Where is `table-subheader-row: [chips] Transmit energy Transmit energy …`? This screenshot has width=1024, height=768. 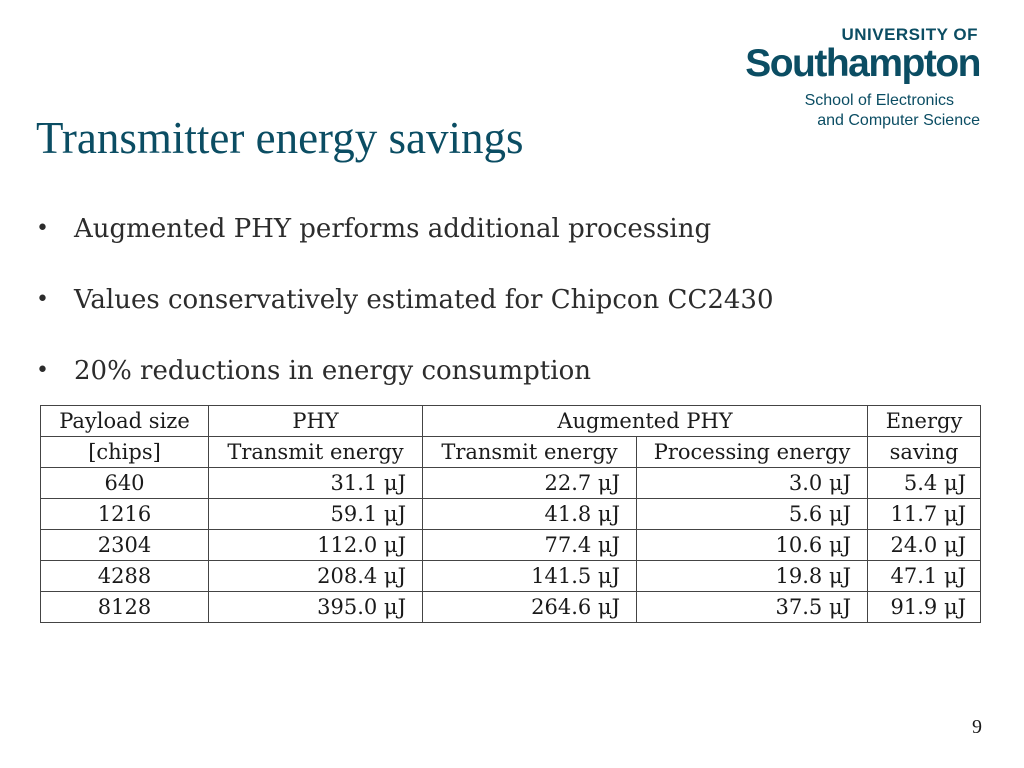 table-subheader-row: [chips] Transmit energy Transmit energy … is located at coordinates (511, 452).